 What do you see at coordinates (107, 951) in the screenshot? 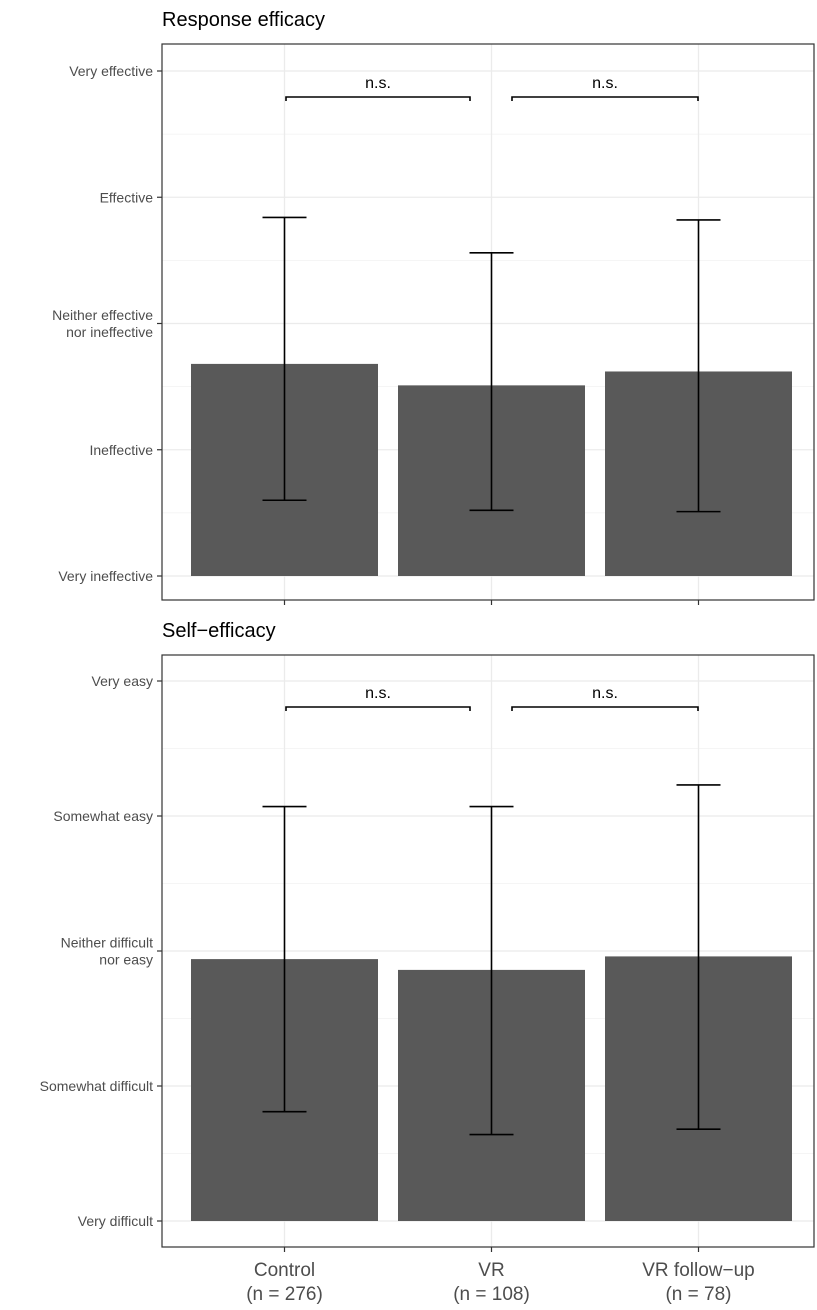
I see `y-tick-label: Neither difficult nor easy` at bounding box center [107, 951].